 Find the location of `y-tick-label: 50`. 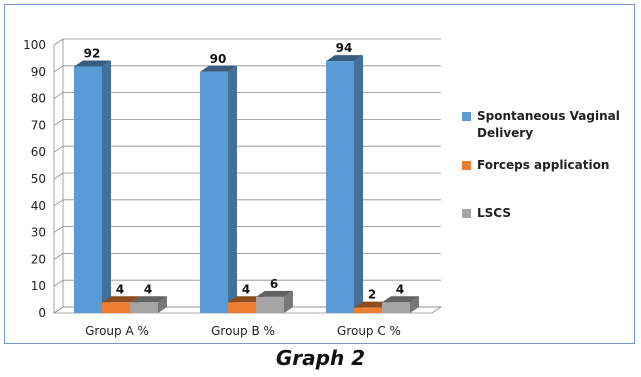

y-tick-label: 50 is located at coordinates (38, 179).